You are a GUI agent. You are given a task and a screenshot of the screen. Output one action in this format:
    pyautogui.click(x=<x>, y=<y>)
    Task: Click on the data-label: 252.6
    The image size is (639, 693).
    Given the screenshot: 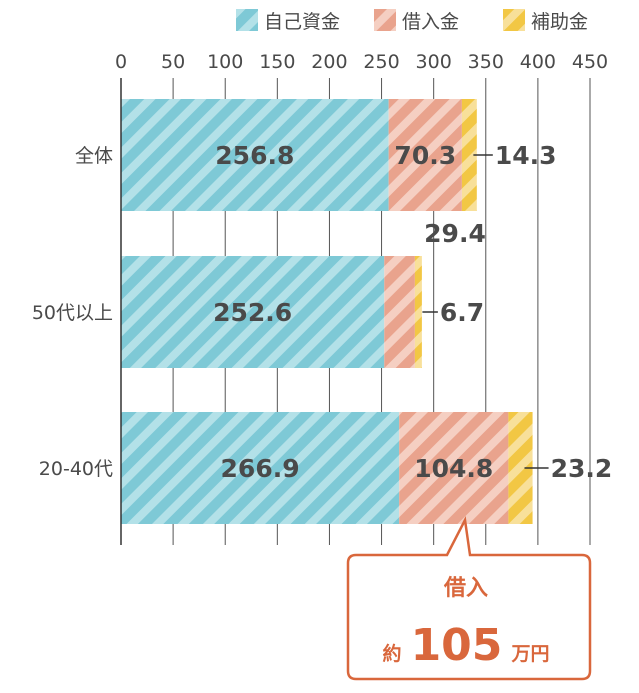 What is the action you would take?
    pyautogui.click(x=252, y=312)
    